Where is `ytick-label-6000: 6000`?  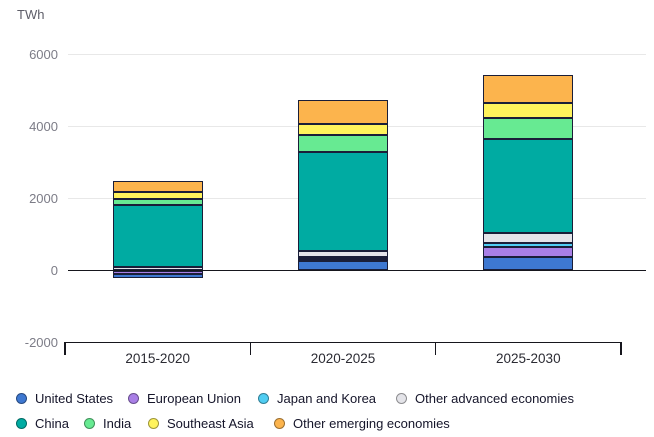 ytick-label-6000: 6000 is located at coordinates (43, 54).